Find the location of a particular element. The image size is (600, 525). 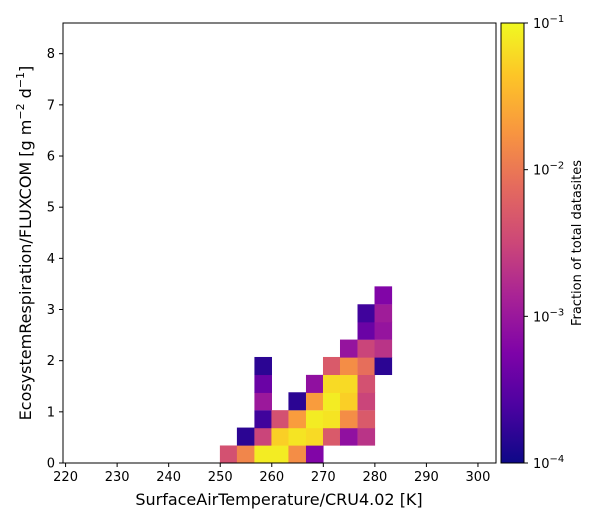

colorbar-tick-label: 10⁻¹ is located at coordinates (548, 23).